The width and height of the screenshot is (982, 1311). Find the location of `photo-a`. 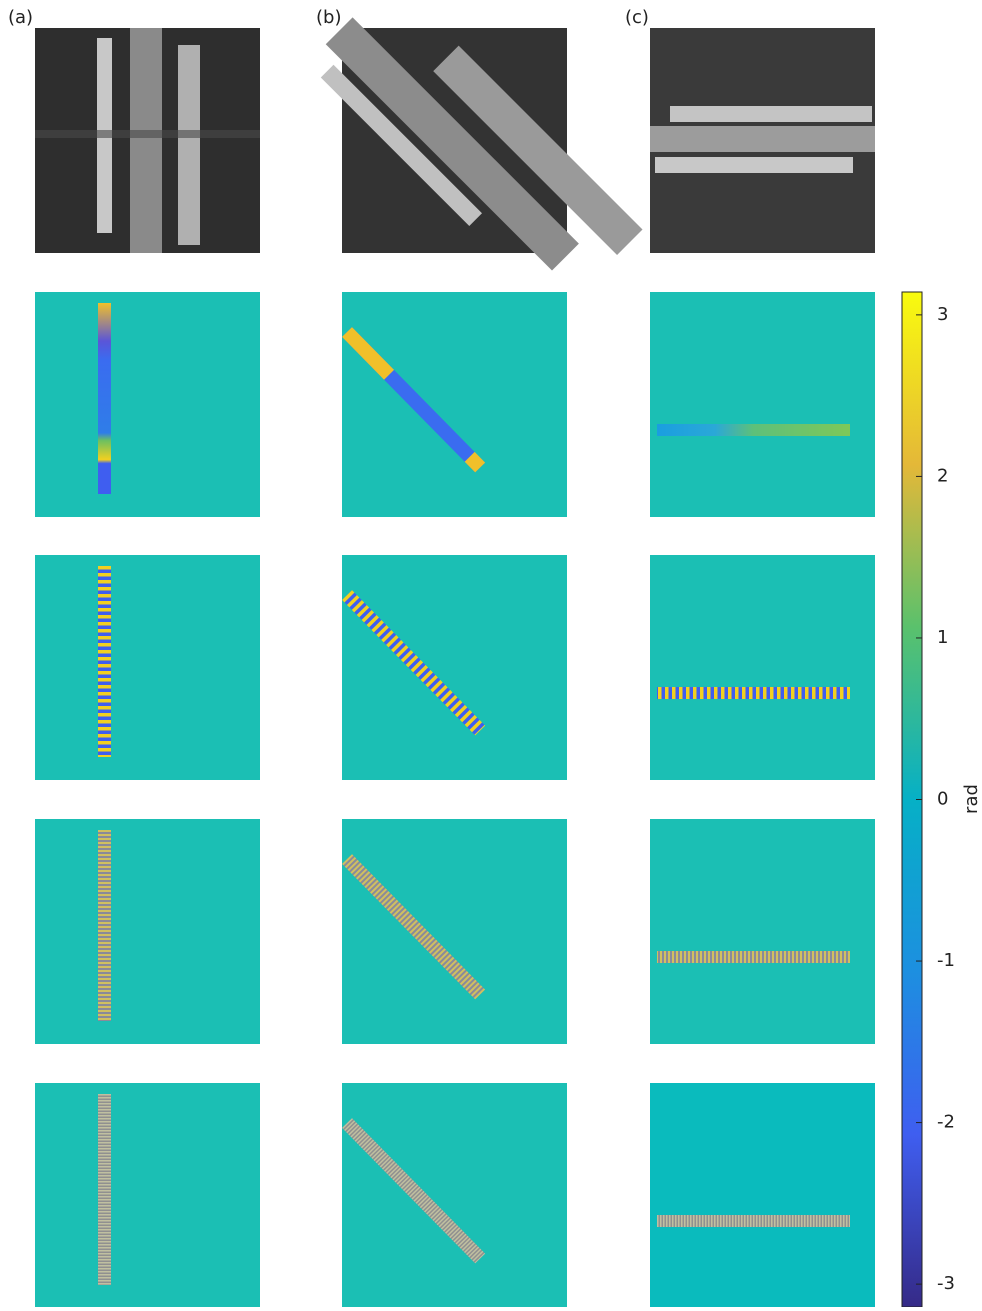

photo-a is located at coordinates (147, 140).